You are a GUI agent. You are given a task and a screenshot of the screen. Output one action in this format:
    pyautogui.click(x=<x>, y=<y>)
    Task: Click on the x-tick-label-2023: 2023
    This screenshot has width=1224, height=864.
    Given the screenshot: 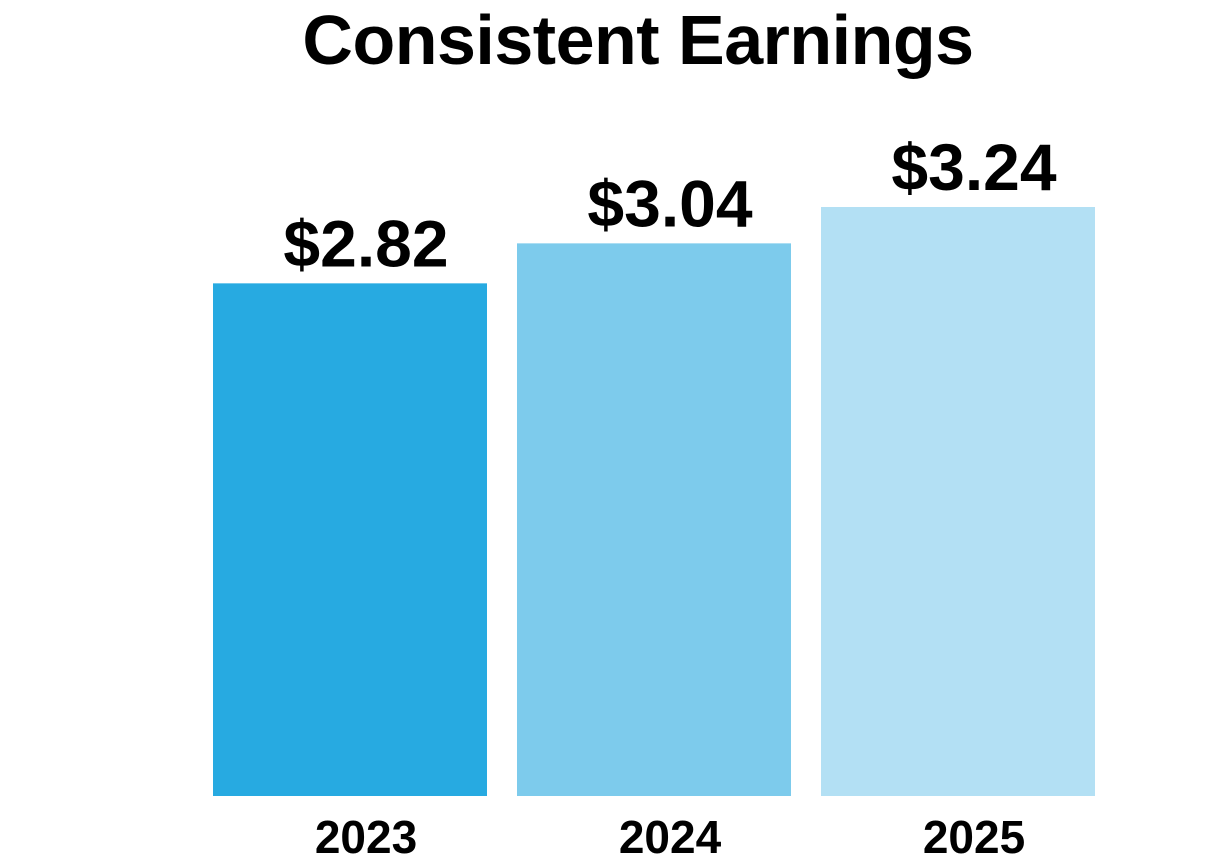 What is the action you would take?
    pyautogui.click(x=366, y=837)
    